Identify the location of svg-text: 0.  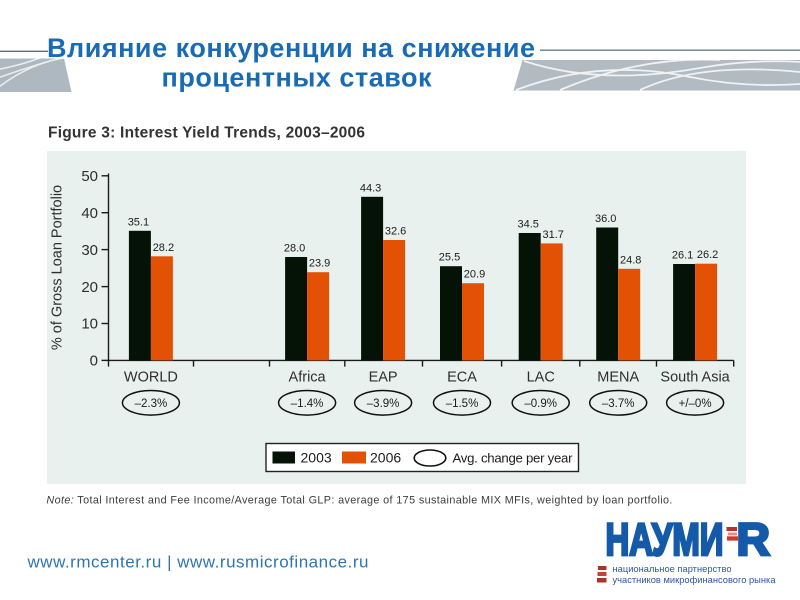
(94, 361).